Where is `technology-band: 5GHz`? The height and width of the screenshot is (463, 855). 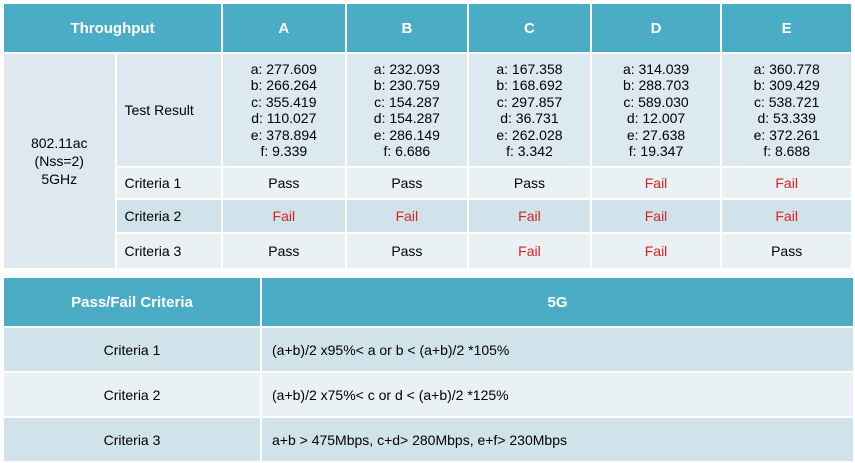 technology-band: 5GHz is located at coordinates (59, 179).